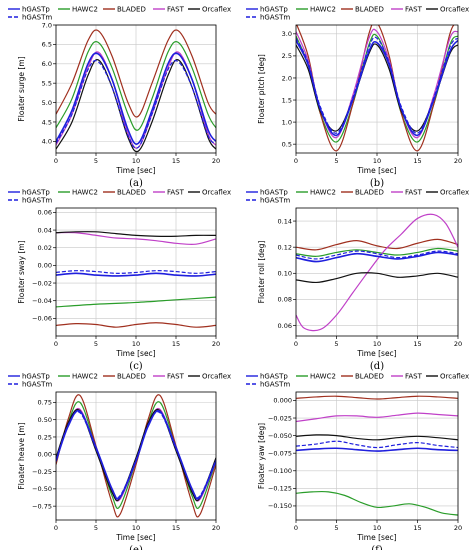 Image resolution: width=470 pixels, height=550 pixels. What do you see at coordinates (47, 122) in the screenshot?
I see `tick-label-y-0-1: 4.5` at bounding box center [47, 122].